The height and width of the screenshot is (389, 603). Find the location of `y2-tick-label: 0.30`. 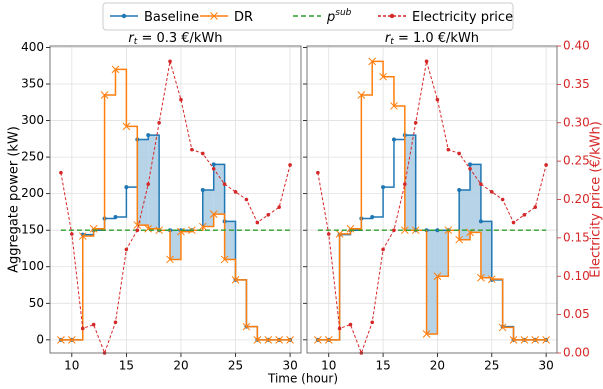

y2-tick-label: 0.30 is located at coordinates (576, 122).